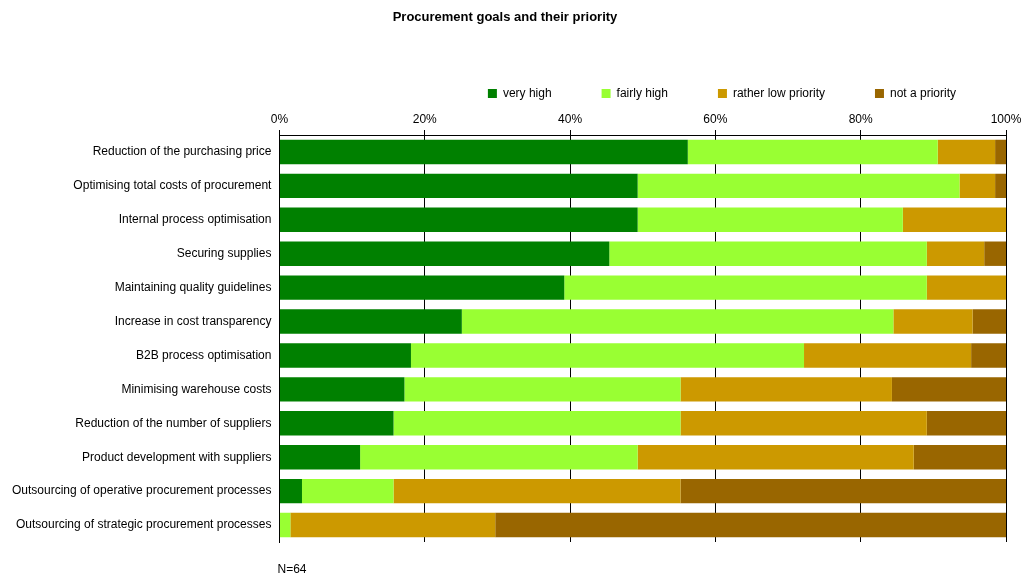  Describe the element at coordinates (715, 119) in the screenshot. I see `x-tick-label: 60%` at that location.